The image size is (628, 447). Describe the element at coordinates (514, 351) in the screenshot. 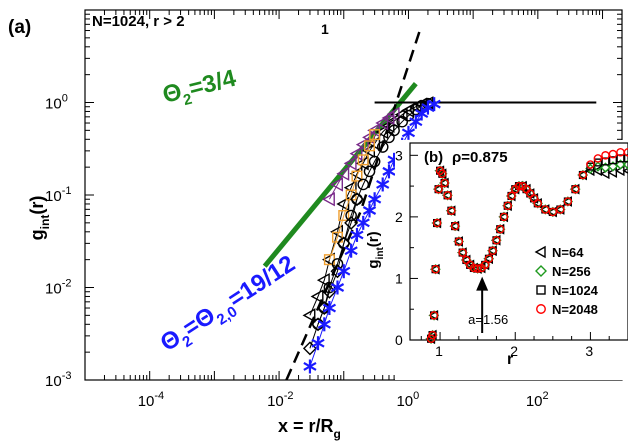

I see `inset-x-tick-label: 2` at that location.